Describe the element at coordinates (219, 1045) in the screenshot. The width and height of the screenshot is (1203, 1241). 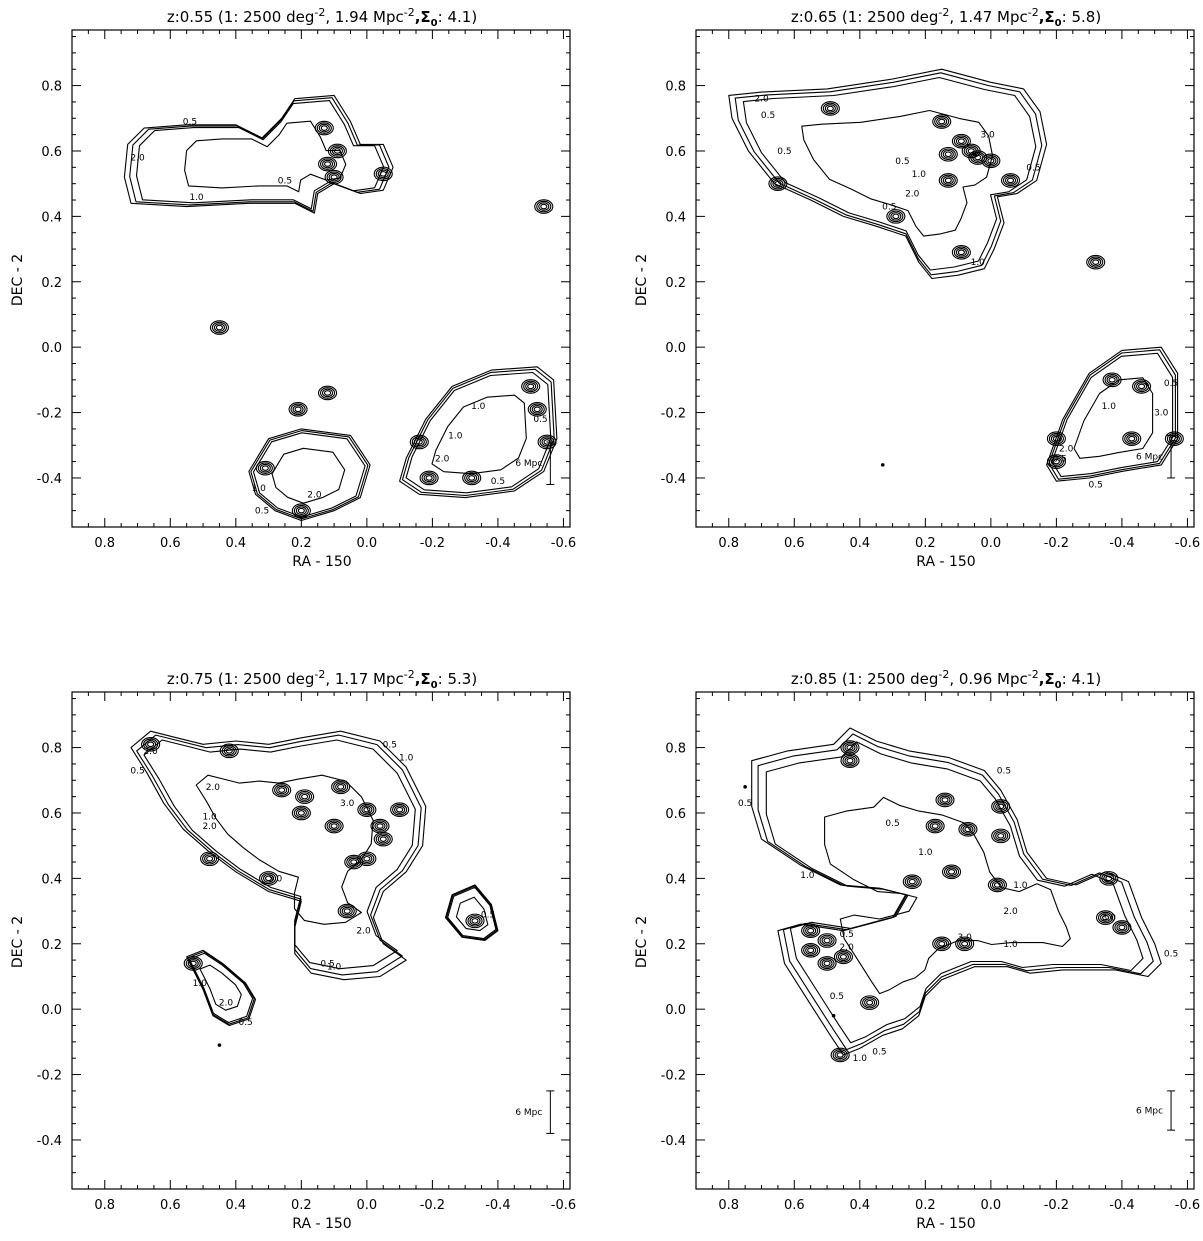
I see `isolated-point` at that location.